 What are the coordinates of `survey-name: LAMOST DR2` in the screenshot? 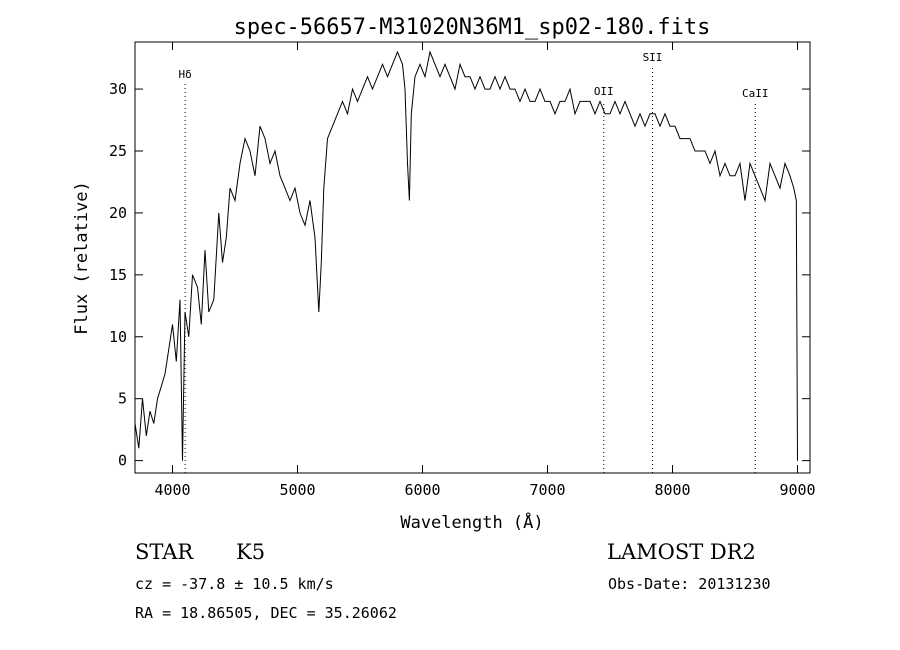 It's located at (681, 552).